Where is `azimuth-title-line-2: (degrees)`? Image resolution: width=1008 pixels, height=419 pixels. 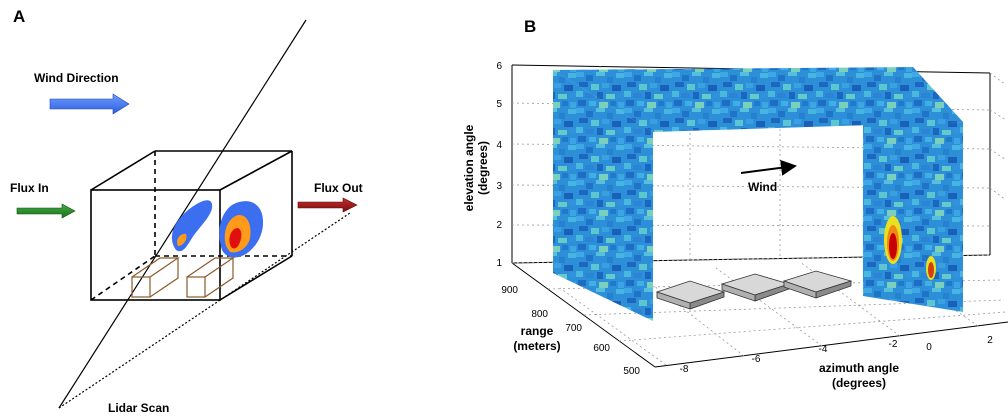
azimuth-title-line-2: (degrees) is located at coordinates (859, 383).